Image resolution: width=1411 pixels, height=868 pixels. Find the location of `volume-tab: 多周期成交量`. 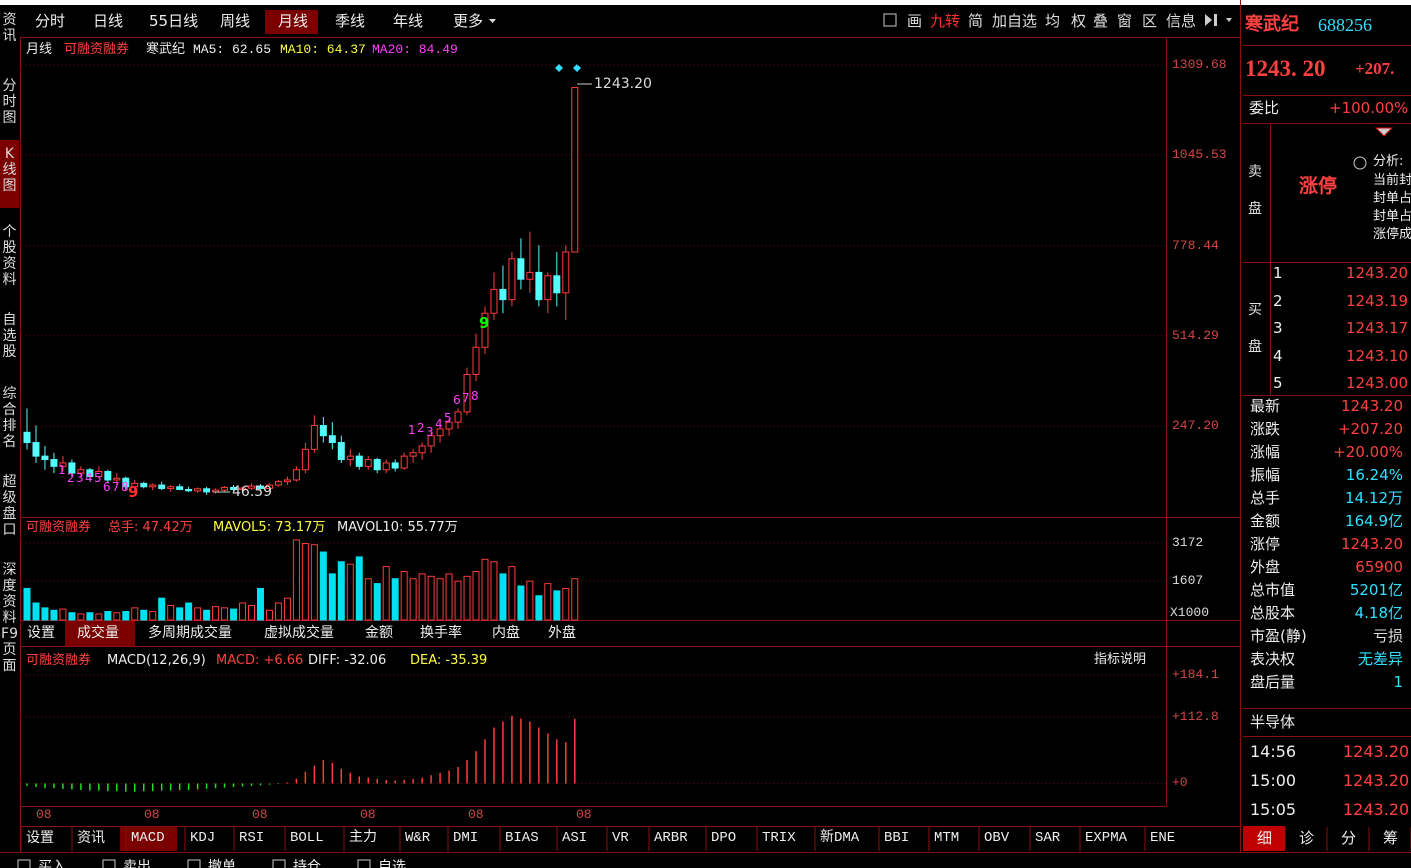

volume-tab: 多周期成交量 is located at coordinates (190, 633).